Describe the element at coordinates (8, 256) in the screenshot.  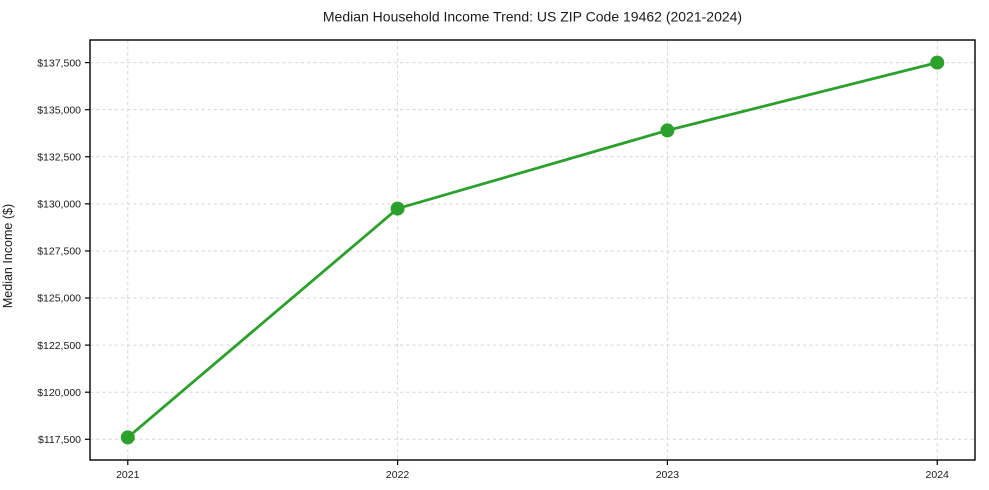
I see `y-axis-label: Median Income ($)` at that location.